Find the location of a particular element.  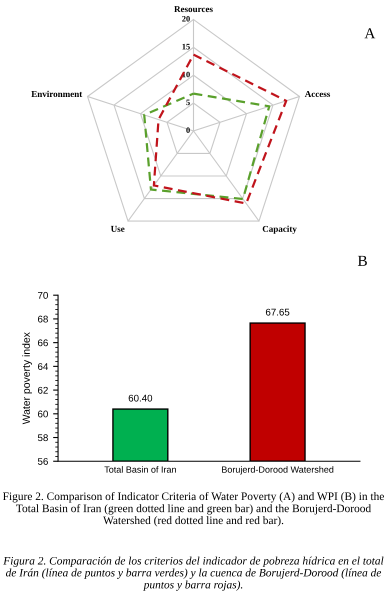

y-tick-label: 0 is located at coordinates (188, 130).